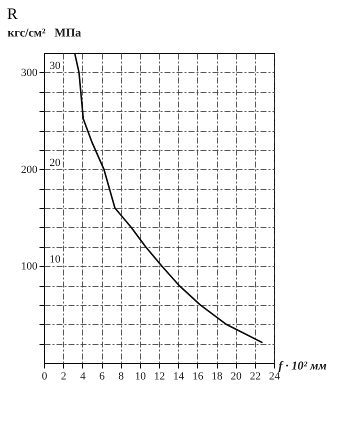 Image resolution: width=343 pixels, height=421 pixels. Describe the element at coordinates (255, 376) in the screenshot. I see `x-tick-label: 22` at that location.